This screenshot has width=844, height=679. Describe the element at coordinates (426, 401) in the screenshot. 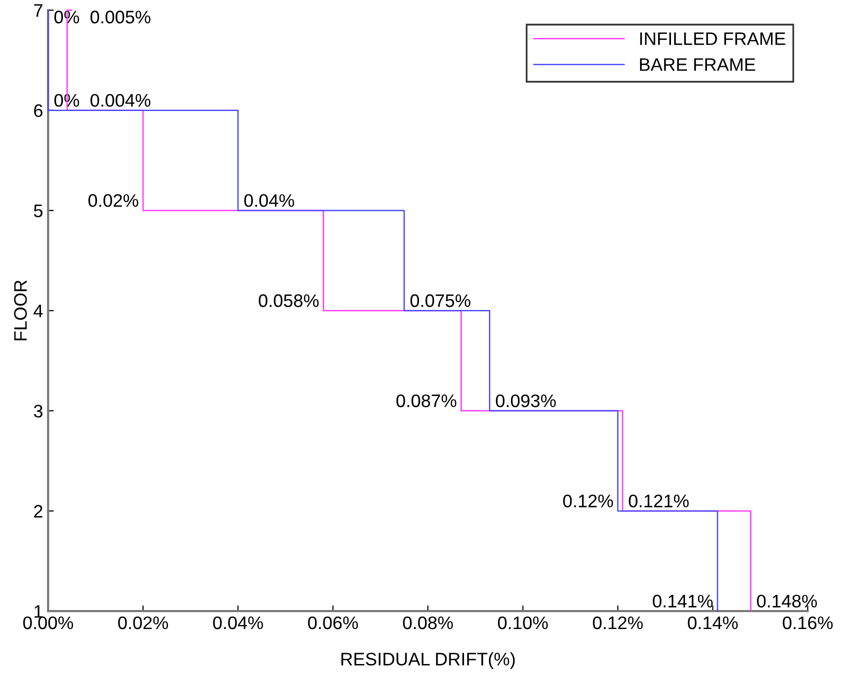

I see `data-label: 0.087%` at that location.